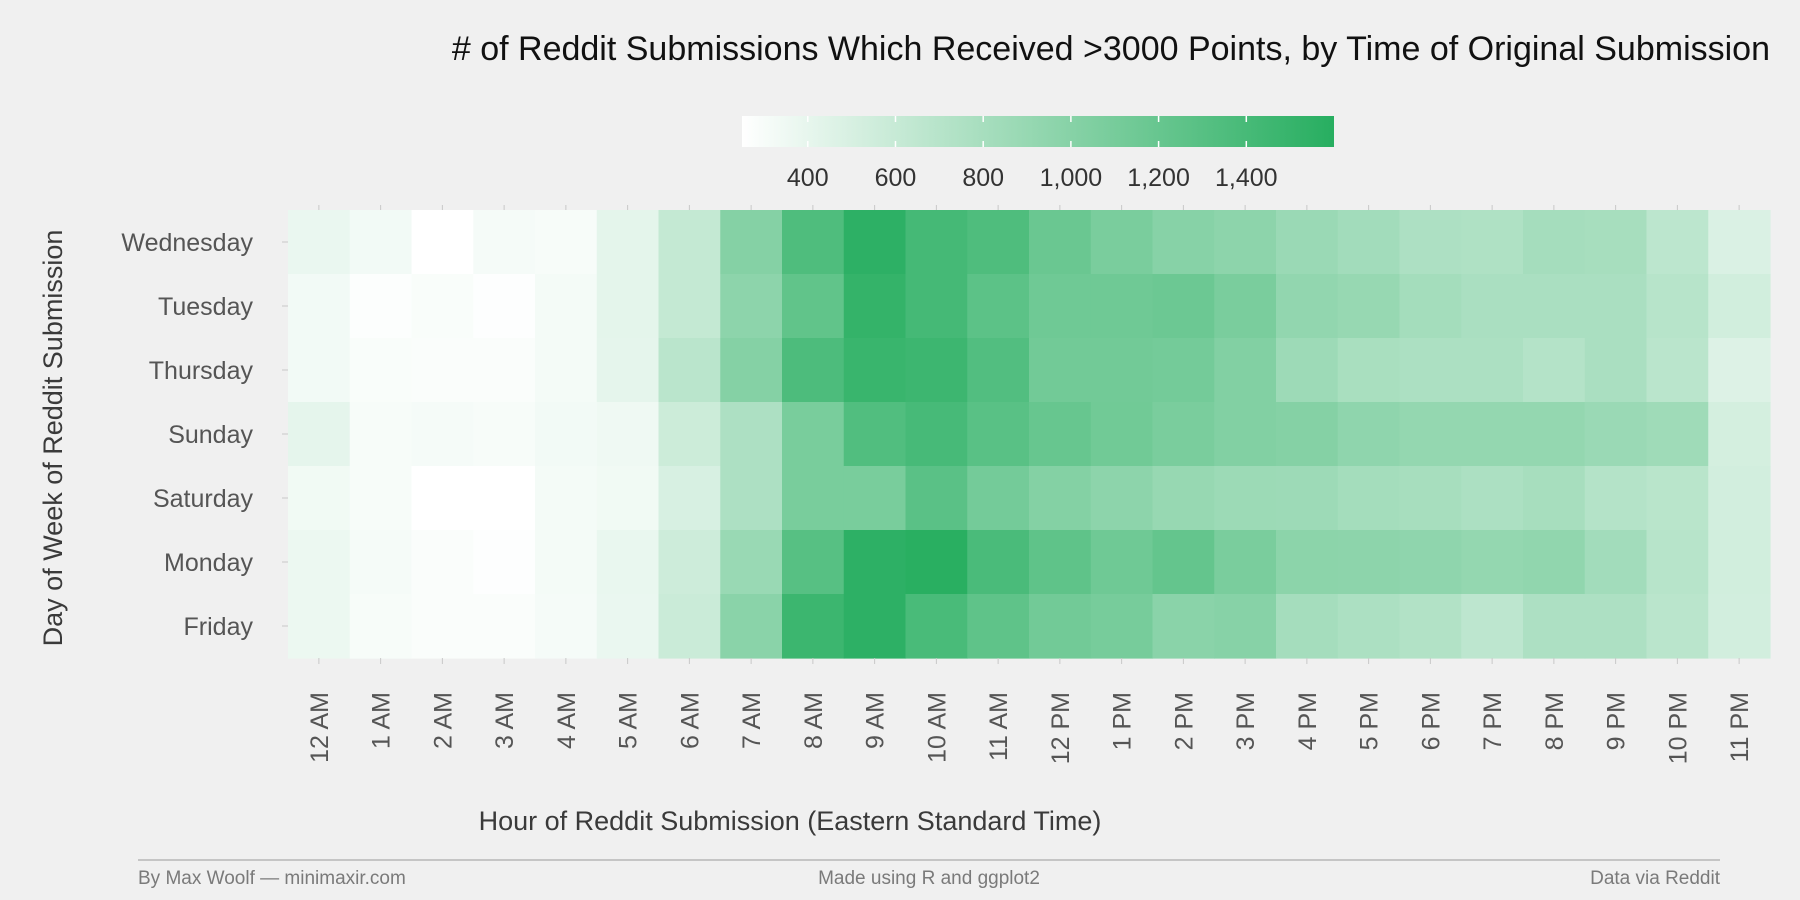 Image resolution: width=1800 pixels, height=900 pixels. What do you see at coordinates (203, 499) in the screenshot?
I see `y-tick-label: Saturday` at bounding box center [203, 499].